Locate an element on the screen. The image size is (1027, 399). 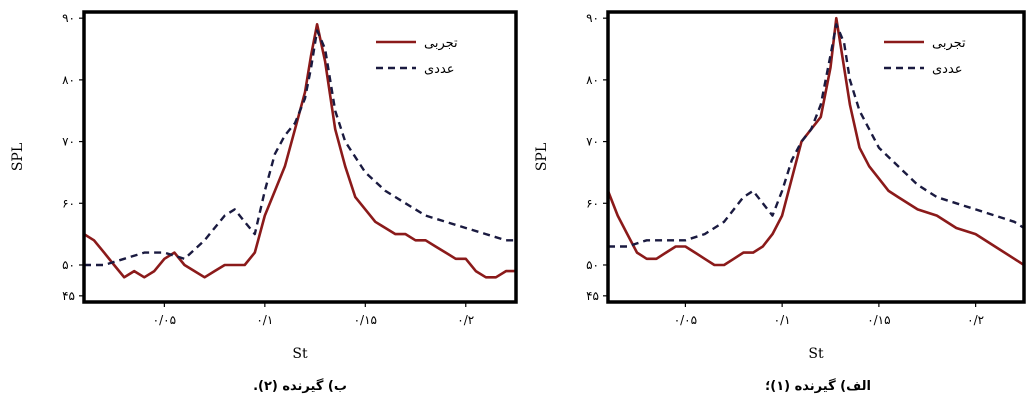
right-y-tick-label: ۸۰ is located at coordinates (592, 80).